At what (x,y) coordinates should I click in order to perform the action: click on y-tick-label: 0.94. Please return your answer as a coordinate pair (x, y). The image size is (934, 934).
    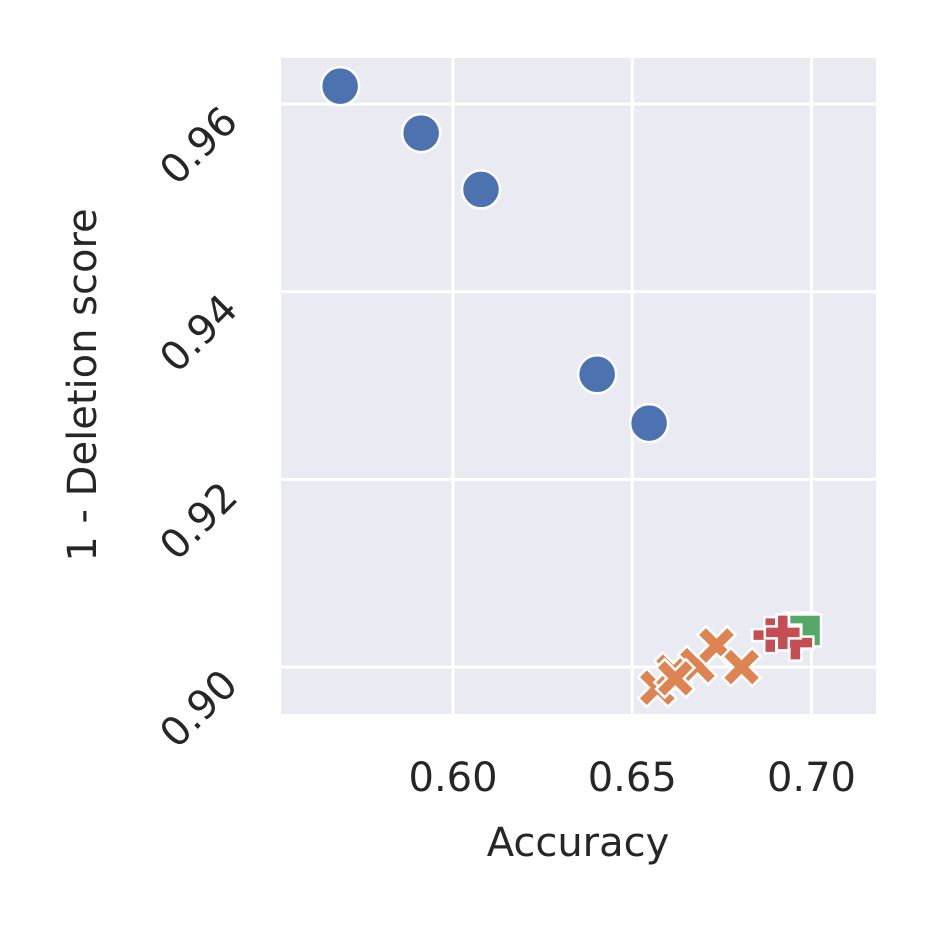
    Looking at the image, I should click on (199, 334).